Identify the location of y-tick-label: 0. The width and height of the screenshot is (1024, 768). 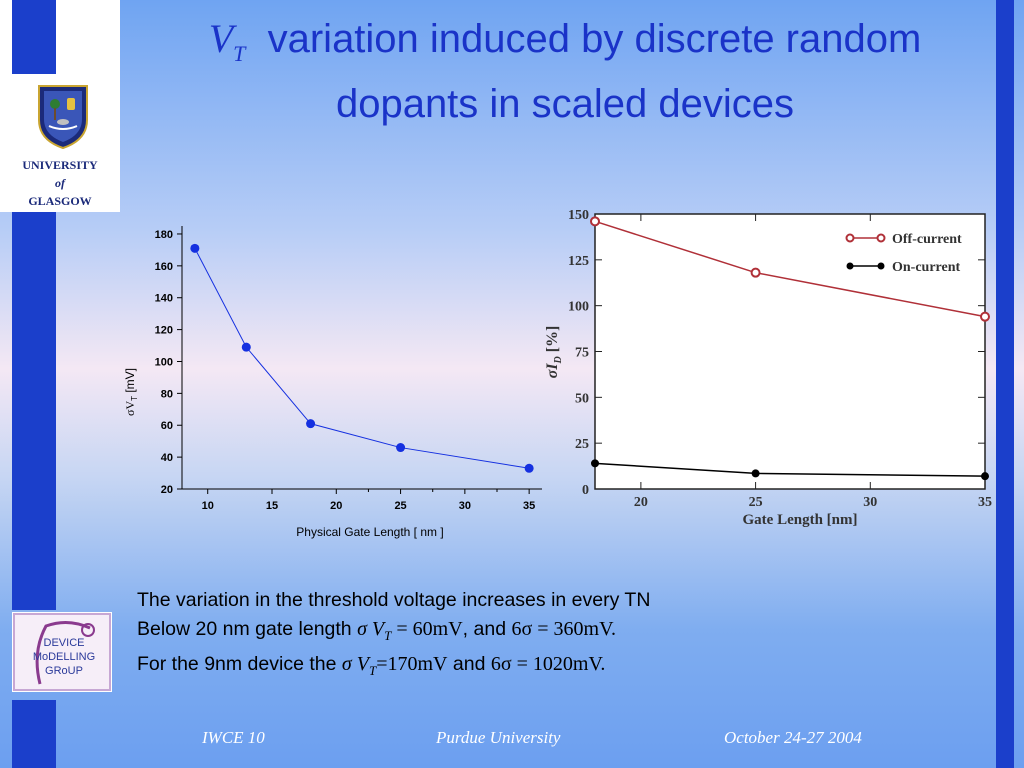
(585, 490).